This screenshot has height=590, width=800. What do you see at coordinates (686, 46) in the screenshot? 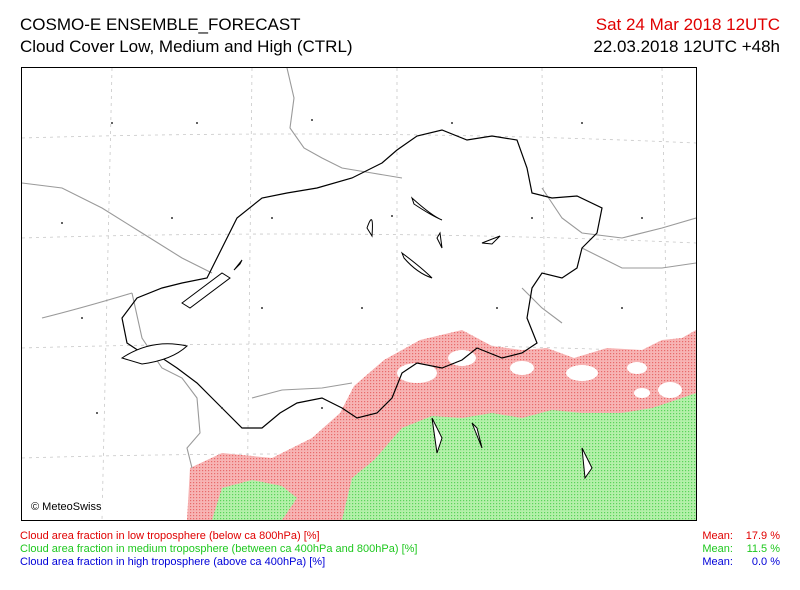
I see `run-info: 22.03.2018 12UTC +48h` at bounding box center [686, 46].